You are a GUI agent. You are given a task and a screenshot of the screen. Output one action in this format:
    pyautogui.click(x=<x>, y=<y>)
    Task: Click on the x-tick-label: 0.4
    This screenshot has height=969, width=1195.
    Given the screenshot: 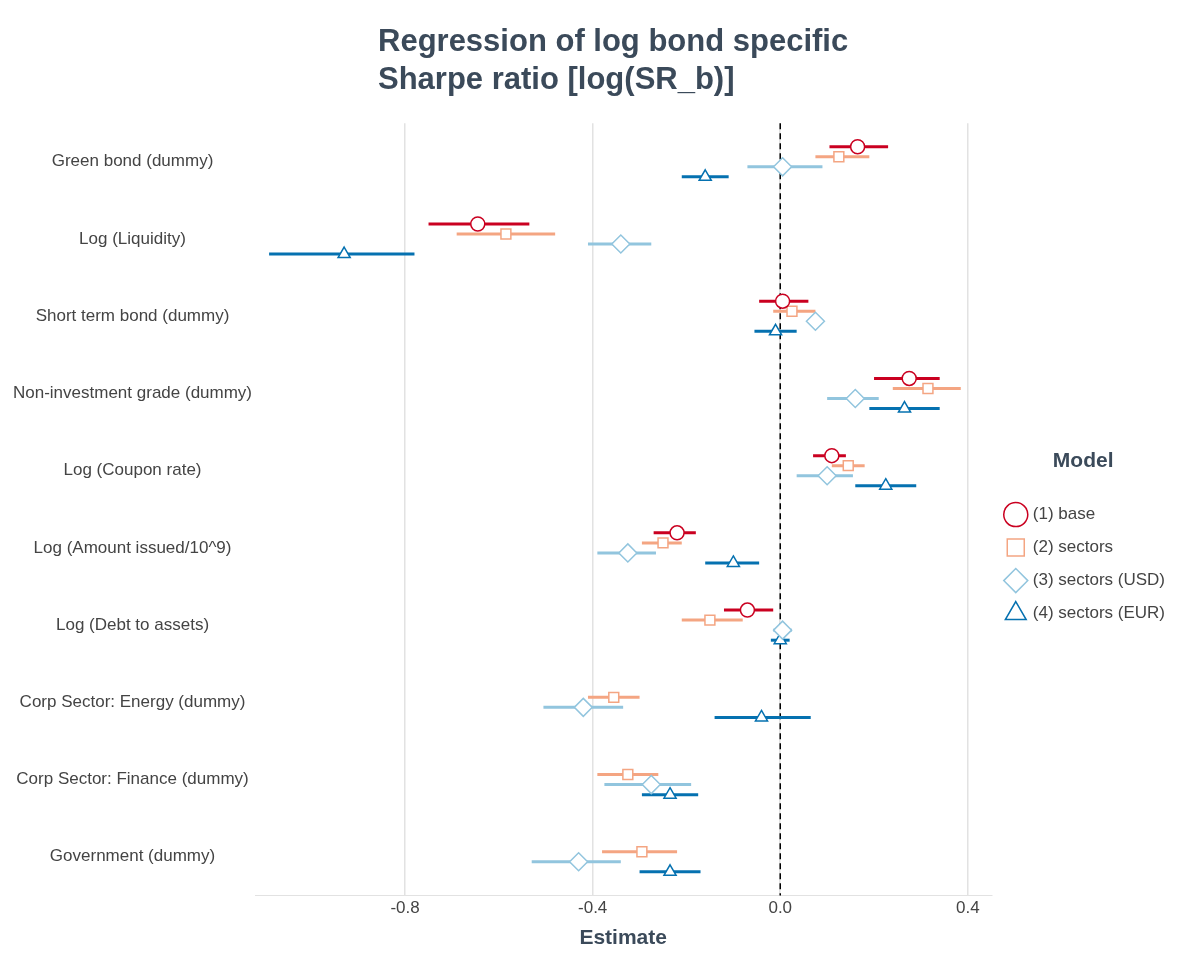 What is the action you would take?
    pyautogui.click(x=968, y=908)
    